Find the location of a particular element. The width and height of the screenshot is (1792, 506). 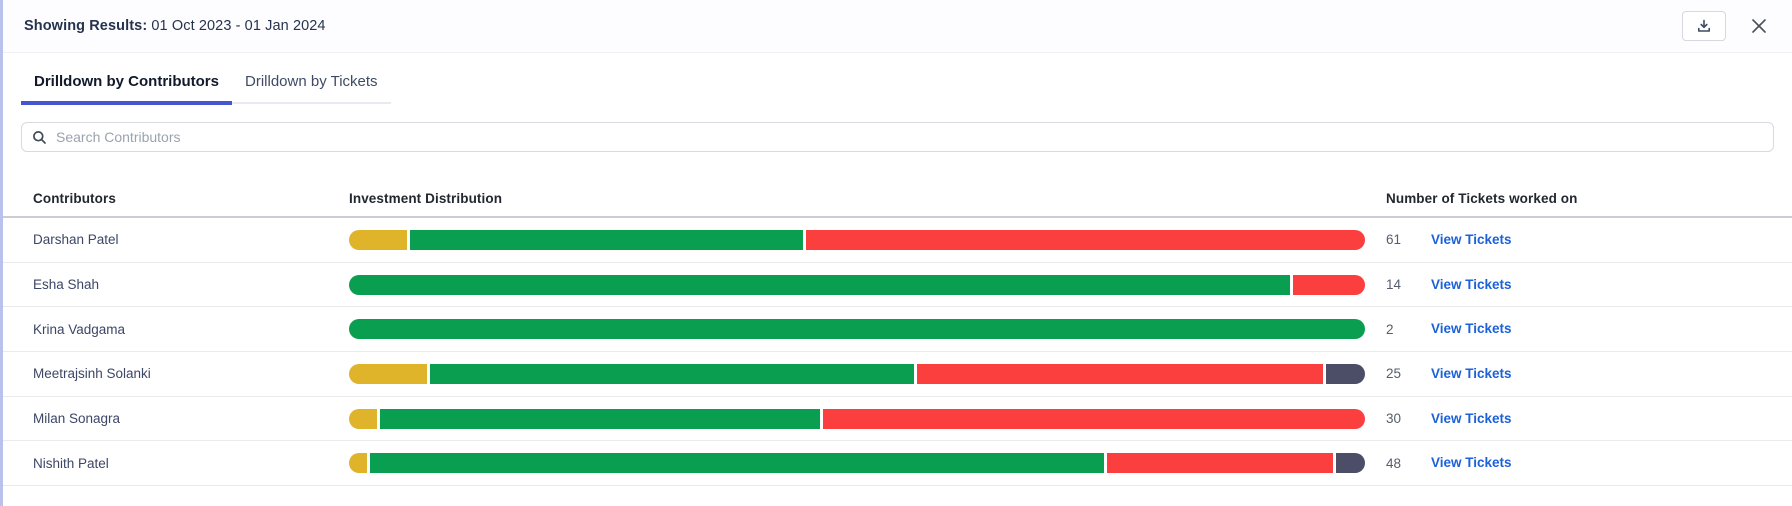

search-contributors-box is located at coordinates (897, 137).